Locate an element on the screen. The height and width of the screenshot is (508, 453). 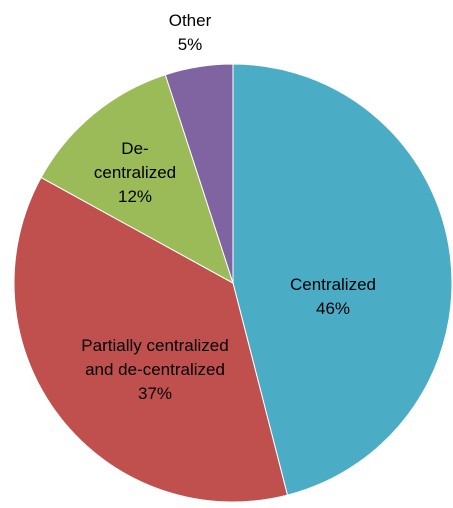
pie-slice is located at coordinates (199, 173).